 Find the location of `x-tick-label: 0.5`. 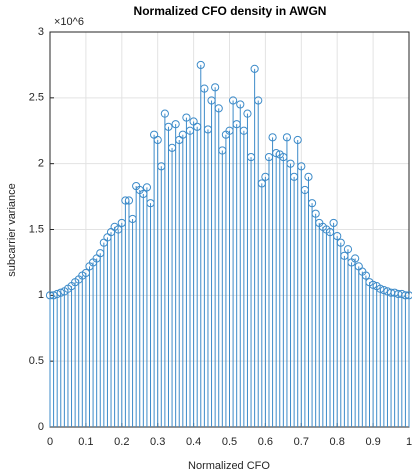

x-tick-label: 0.5 is located at coordinates (229, 442).